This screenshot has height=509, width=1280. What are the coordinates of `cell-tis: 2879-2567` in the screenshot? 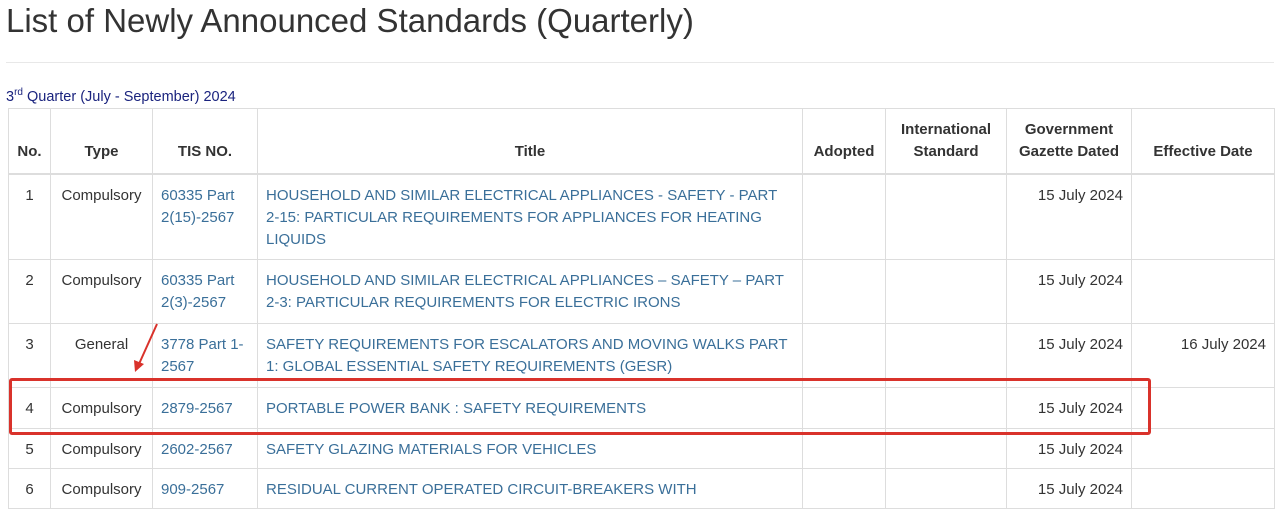 It's located at (205, 407).